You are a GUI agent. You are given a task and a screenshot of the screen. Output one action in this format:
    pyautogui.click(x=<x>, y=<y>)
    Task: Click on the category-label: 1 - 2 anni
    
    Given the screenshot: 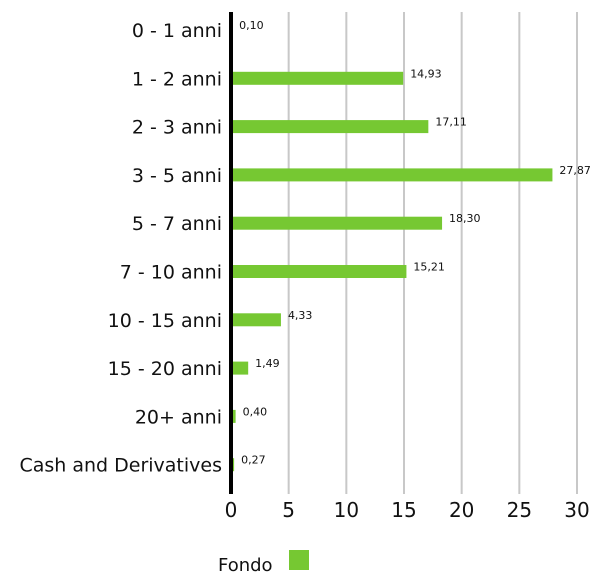 What is the action you would take?
    pyautogui.click(x=177, y=79)
    